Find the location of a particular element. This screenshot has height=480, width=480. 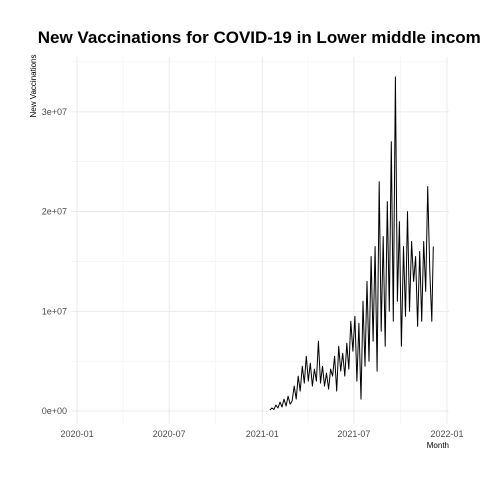

x-axis-label: Month is located at coordinates (438, 445).